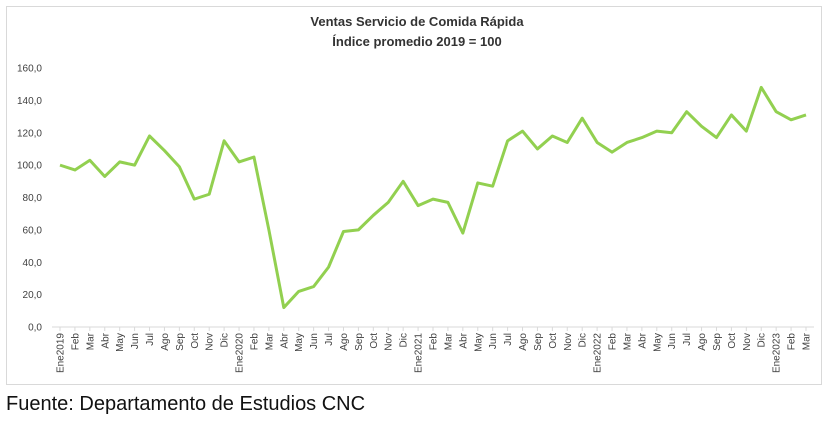  I want to click on x-tick-label: Ene2021, so click(419, 353).